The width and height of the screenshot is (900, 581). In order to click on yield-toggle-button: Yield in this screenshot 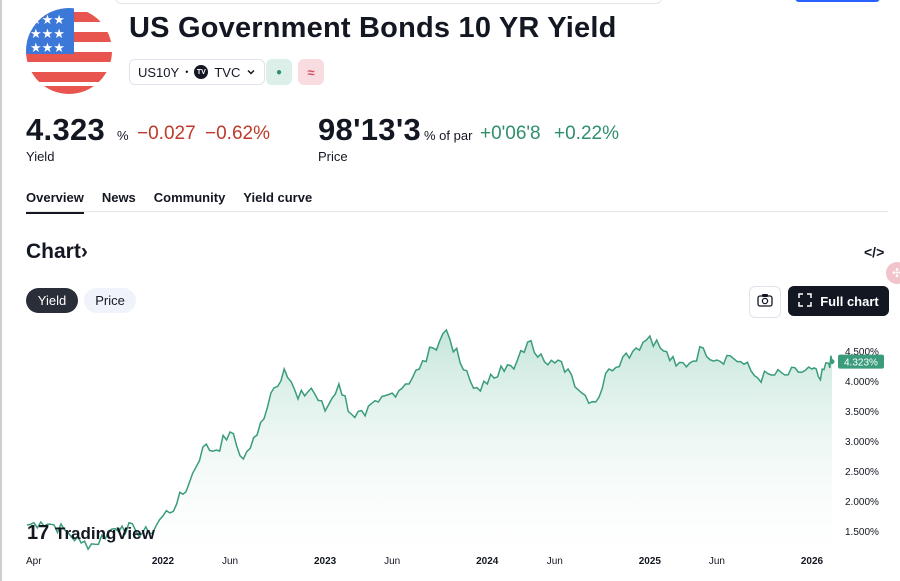, I will do `click(52, 300)`.